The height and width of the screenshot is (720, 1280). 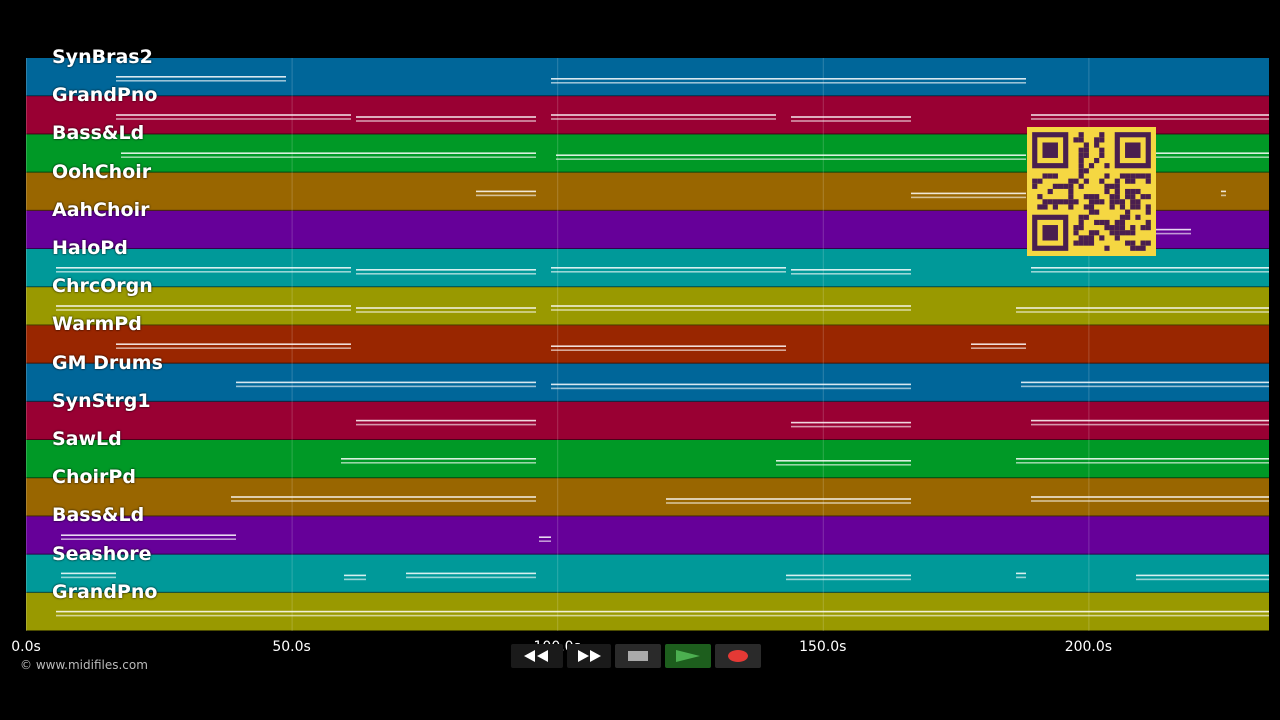 What do you see at coordinates (638, 656) in the screenshot?
I see `stop-button` at bounding box center [638, 656].